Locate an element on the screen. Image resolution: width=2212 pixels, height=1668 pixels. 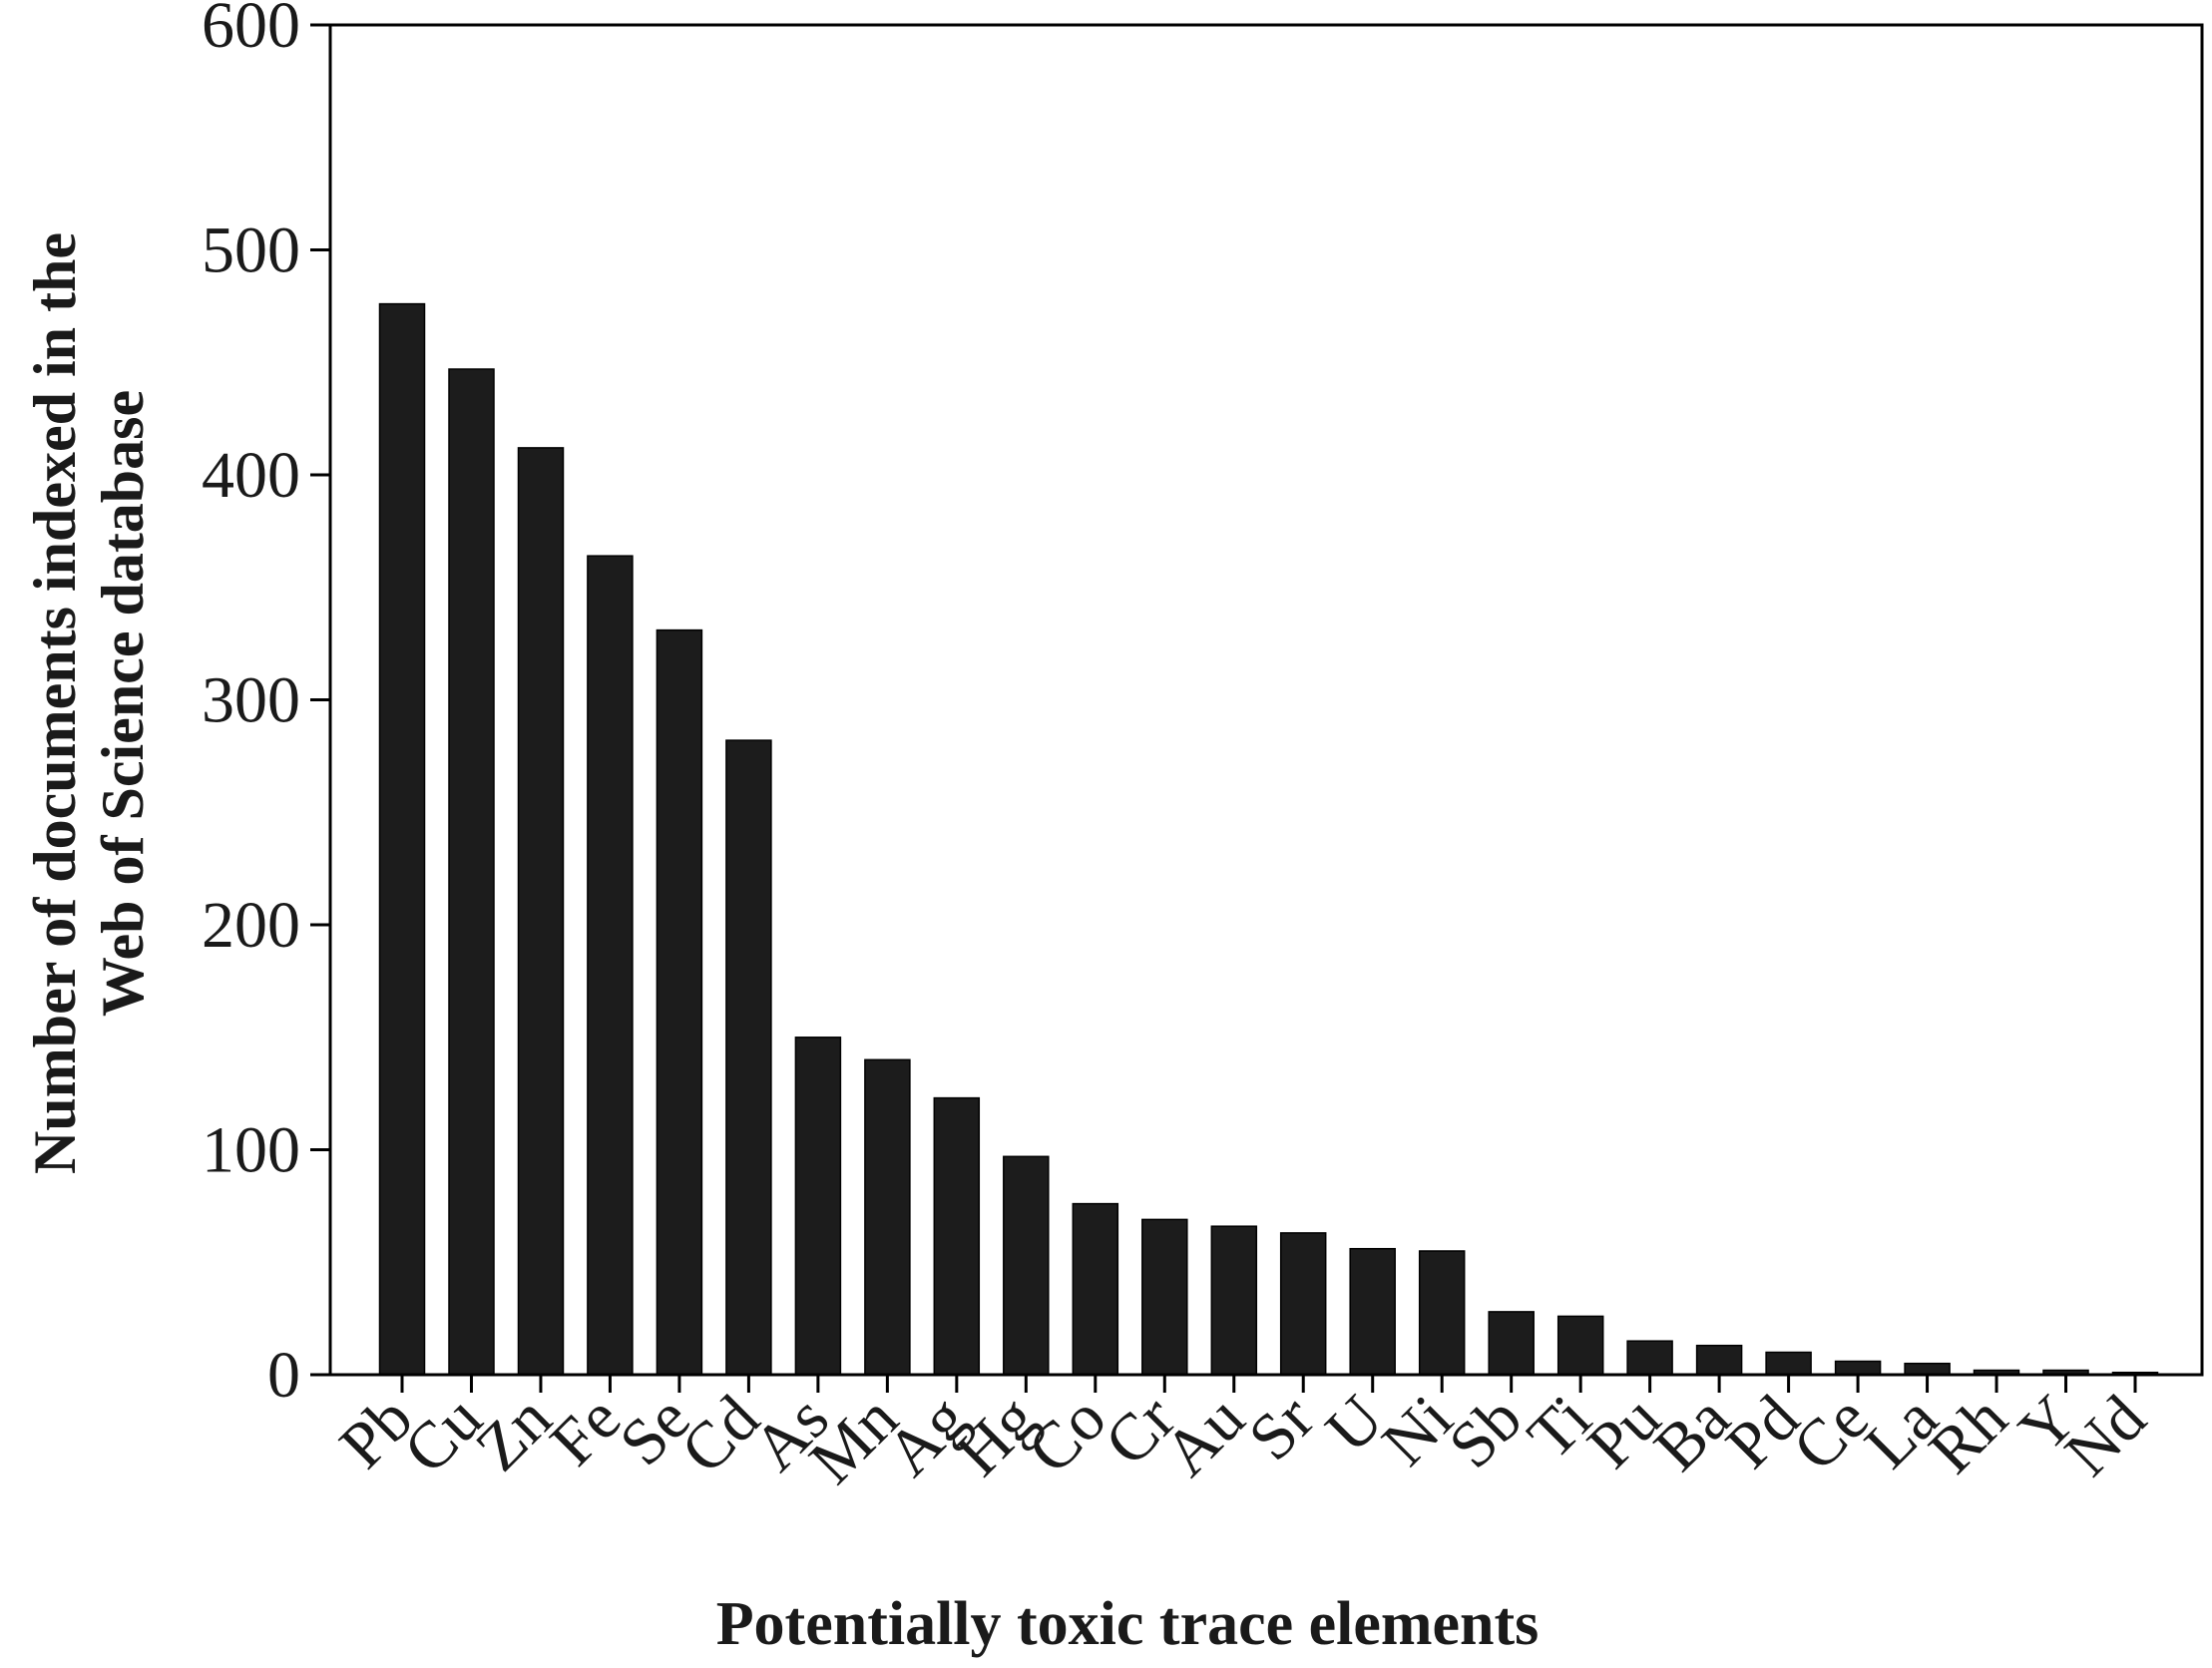
bar-ce is located at coordinates (1858, 1368).